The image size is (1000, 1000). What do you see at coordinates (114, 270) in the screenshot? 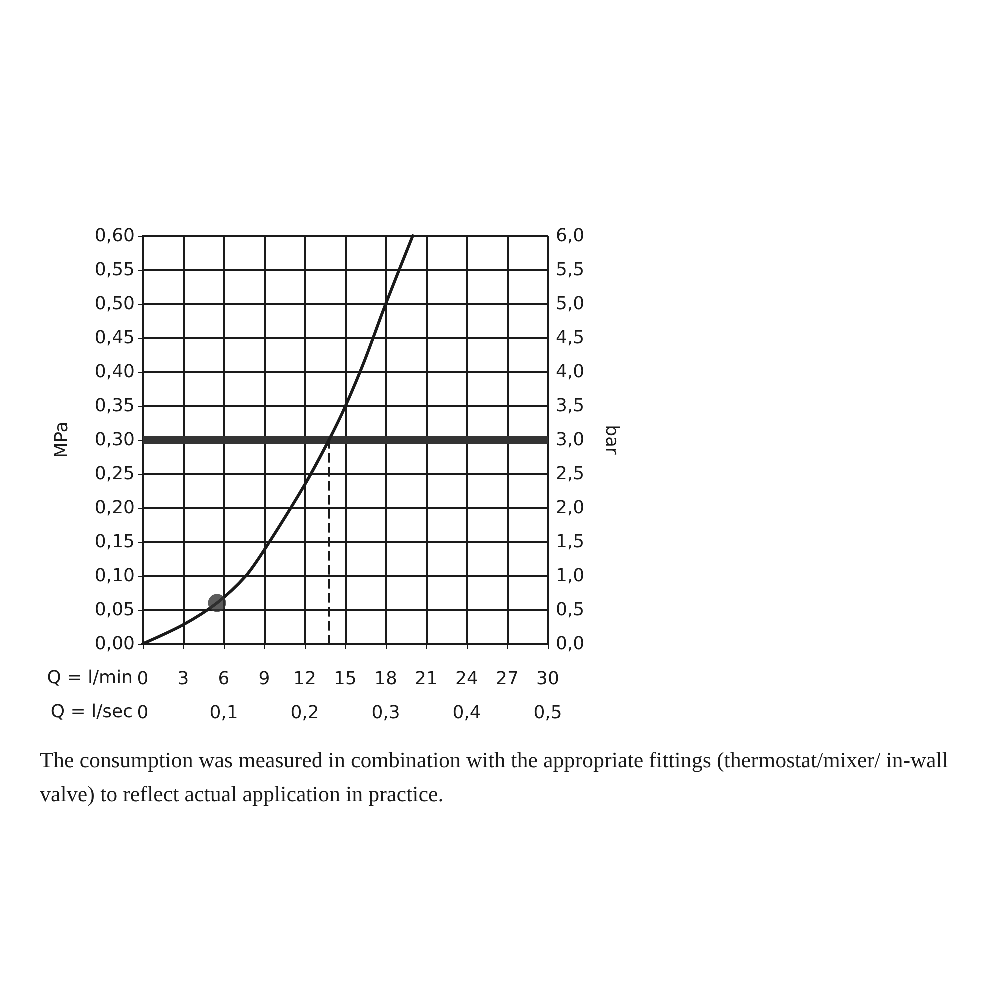
I see `y-tick-label: 0,55` at bounding box center [114, 270].